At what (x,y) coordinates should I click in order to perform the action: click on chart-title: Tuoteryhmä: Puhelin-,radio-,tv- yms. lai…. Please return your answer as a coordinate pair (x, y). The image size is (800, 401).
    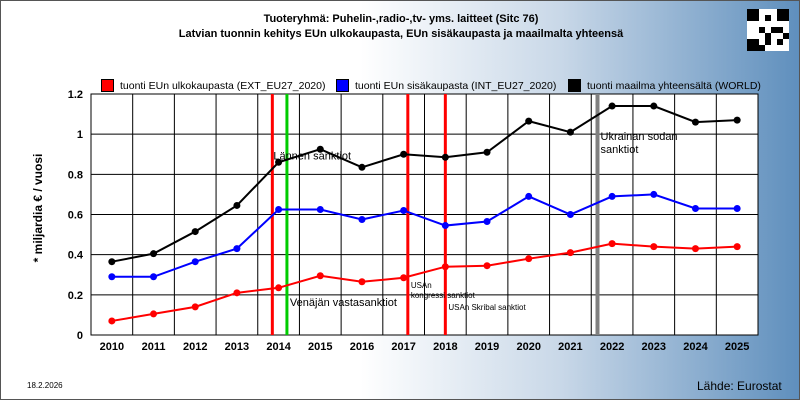
    Looking at the image, I should click on (401, 19).